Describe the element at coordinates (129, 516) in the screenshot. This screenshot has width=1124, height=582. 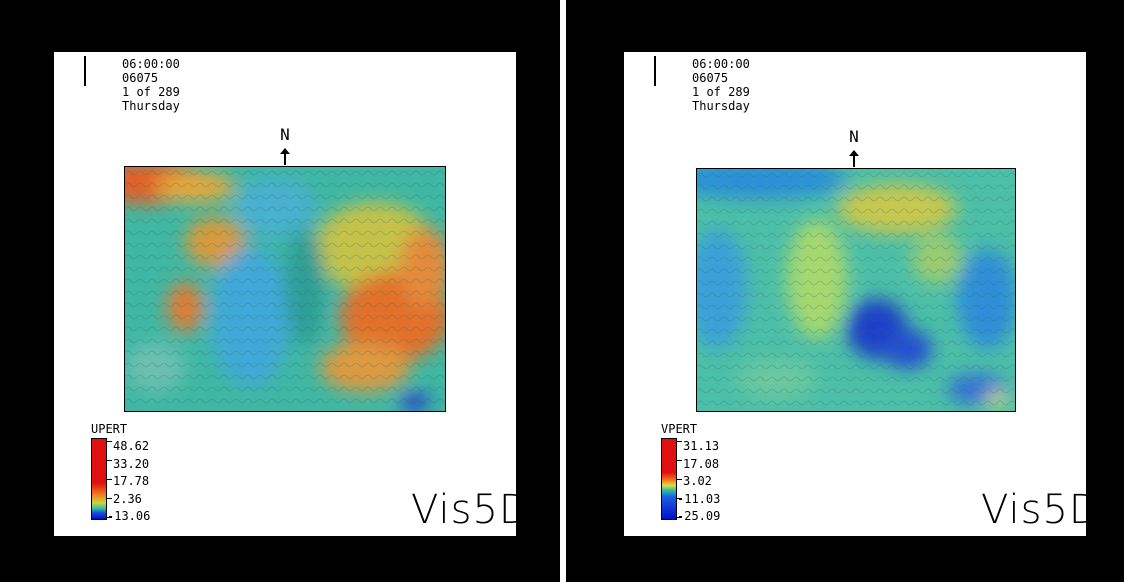
I see `left-legend-value-4: -13.06` at that location.